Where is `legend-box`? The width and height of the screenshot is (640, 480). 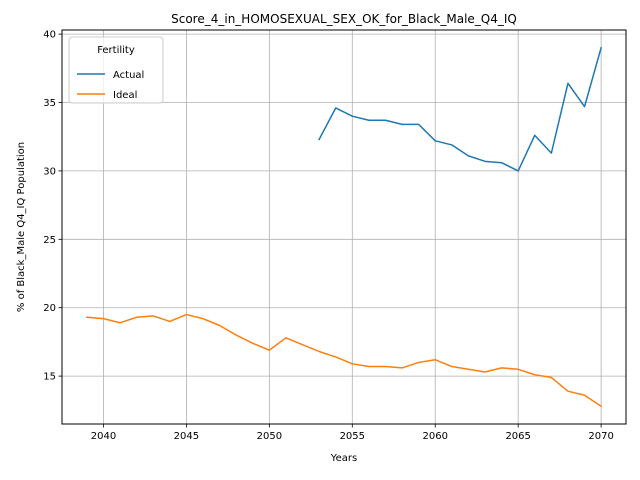
legend-box is located at coordinates (116, 70).